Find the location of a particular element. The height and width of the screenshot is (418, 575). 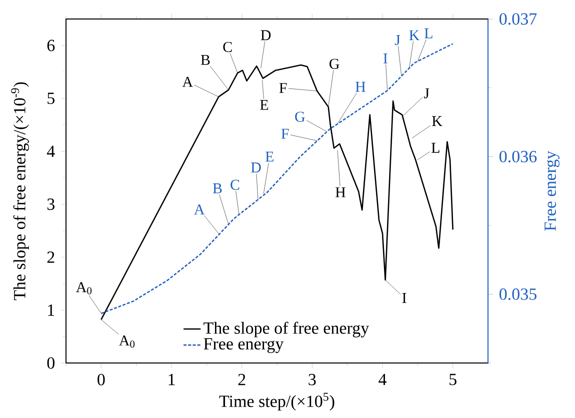

x-tick-label: 0 is located at coordinates (101, 380).